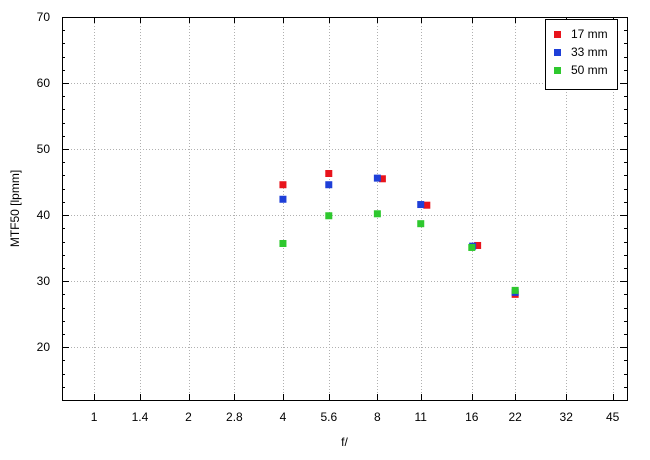  I want to click on legend-label: 33 mm, so click(589, 52).